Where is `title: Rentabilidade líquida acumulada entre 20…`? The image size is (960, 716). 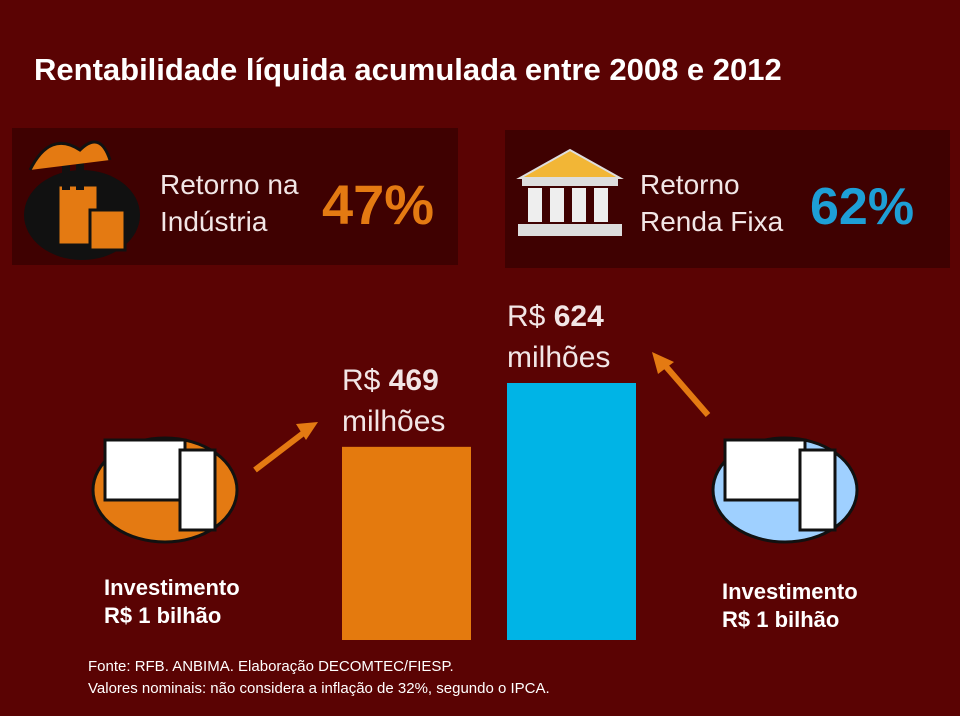
title: Rentabilidade líquida acumulada entre 20… is located at coordinates (408, 69).